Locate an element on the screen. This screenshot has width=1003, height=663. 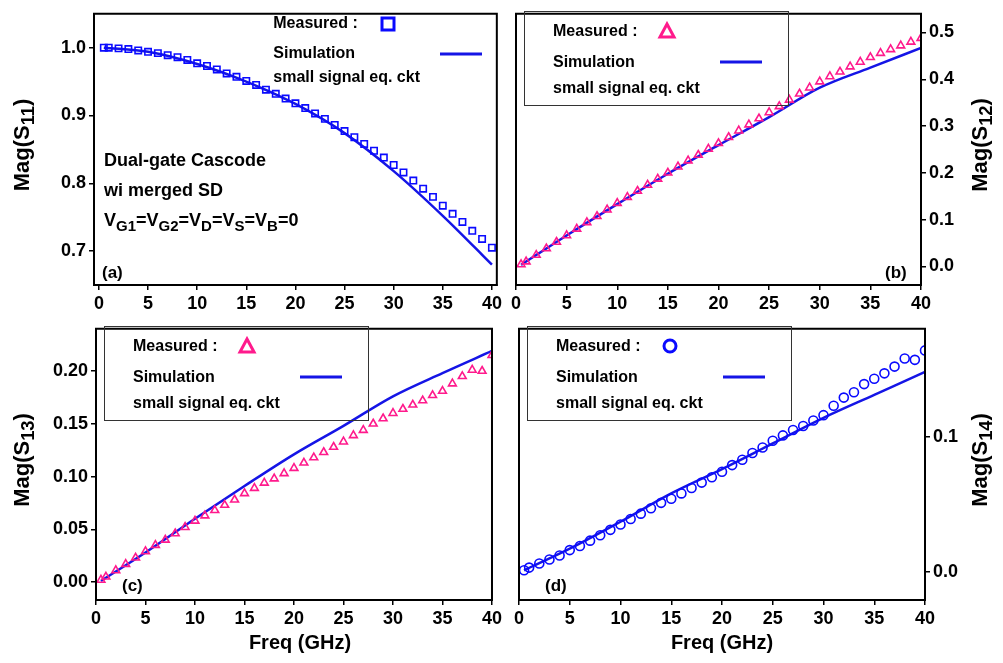
y2-tick-label: 0.3 is located at coordinates (942, 124).